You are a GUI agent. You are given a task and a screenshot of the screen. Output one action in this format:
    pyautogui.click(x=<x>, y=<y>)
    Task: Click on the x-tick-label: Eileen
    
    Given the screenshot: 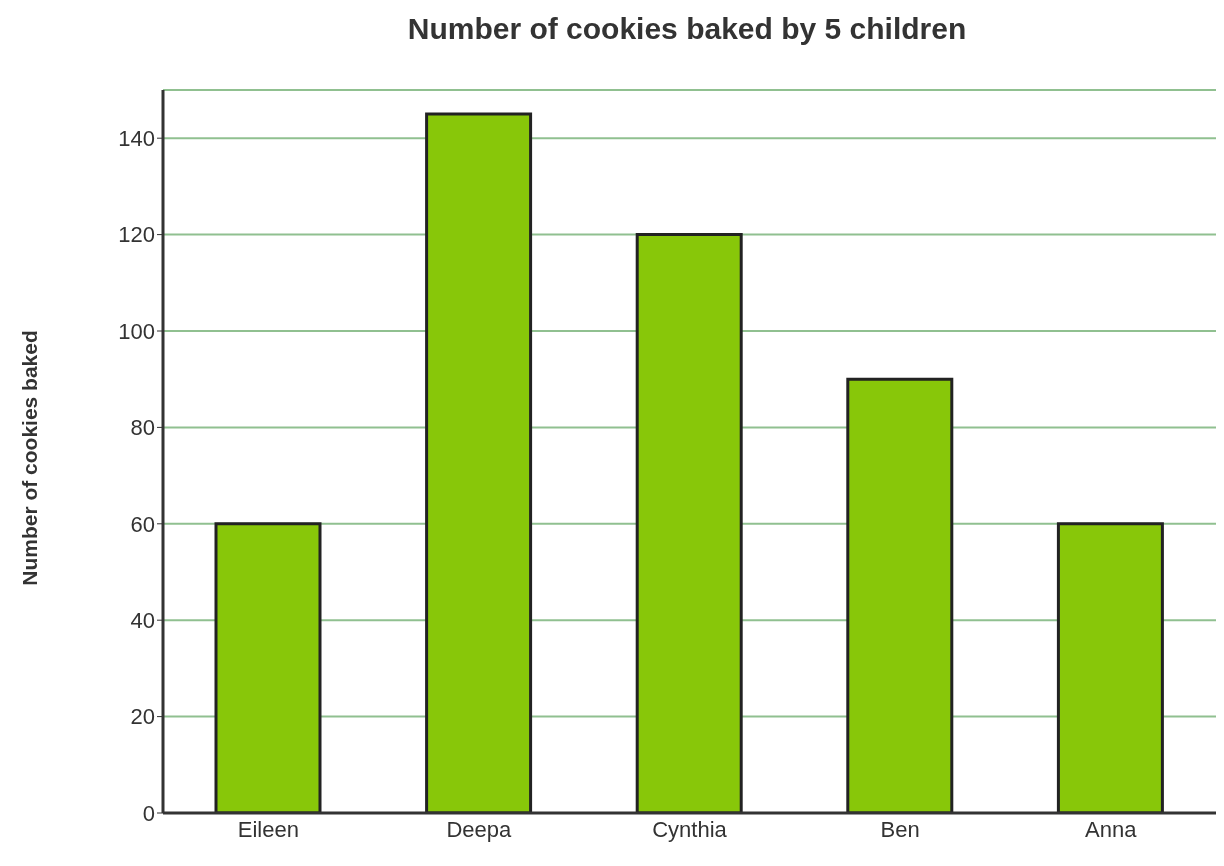 What is the action you would take?
    pyautogui.click(x=268, y=829)
    